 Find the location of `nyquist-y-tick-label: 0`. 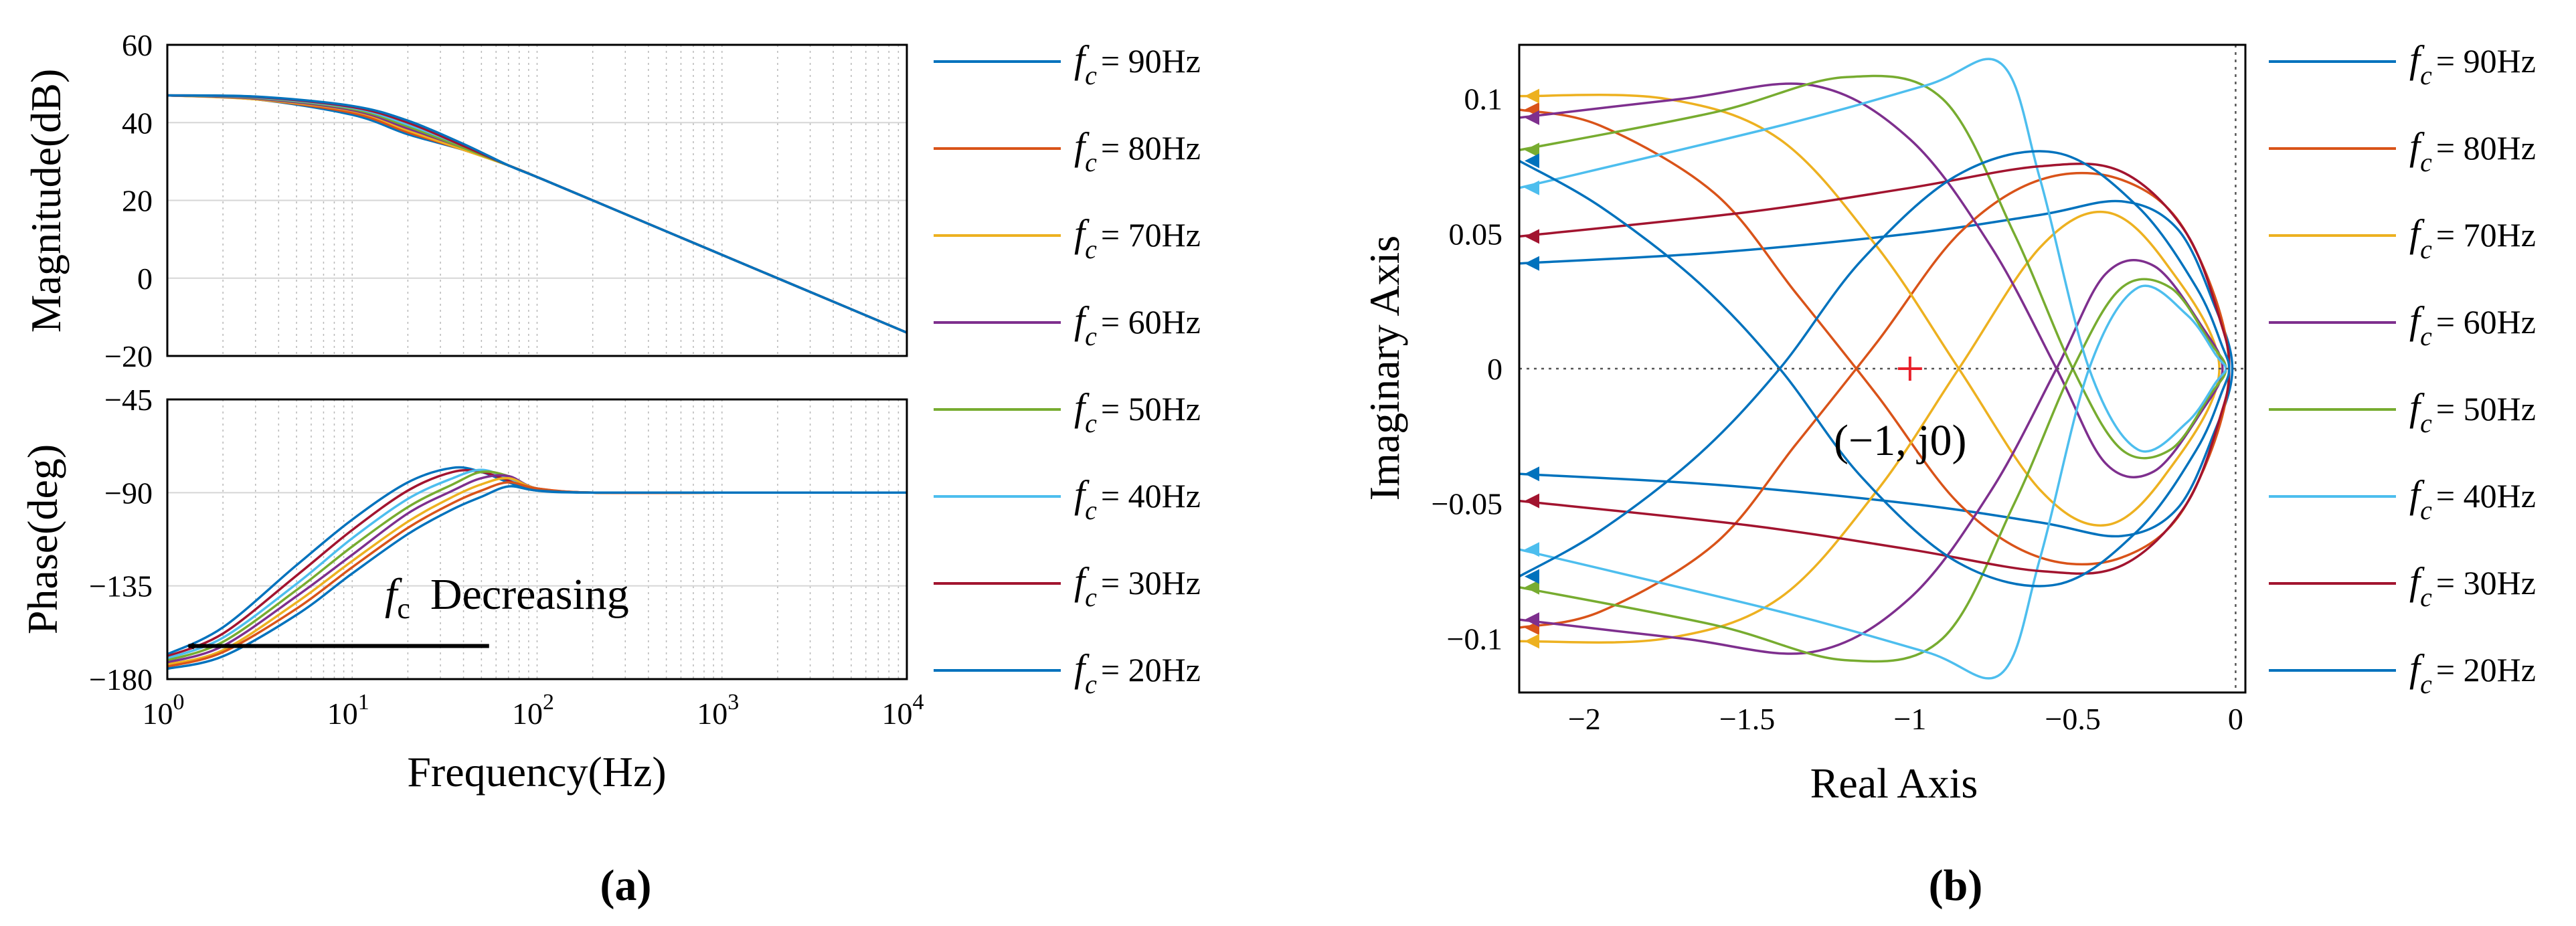

nyquist-y-tick-label: 0 is located at coordinates (1494, 369).